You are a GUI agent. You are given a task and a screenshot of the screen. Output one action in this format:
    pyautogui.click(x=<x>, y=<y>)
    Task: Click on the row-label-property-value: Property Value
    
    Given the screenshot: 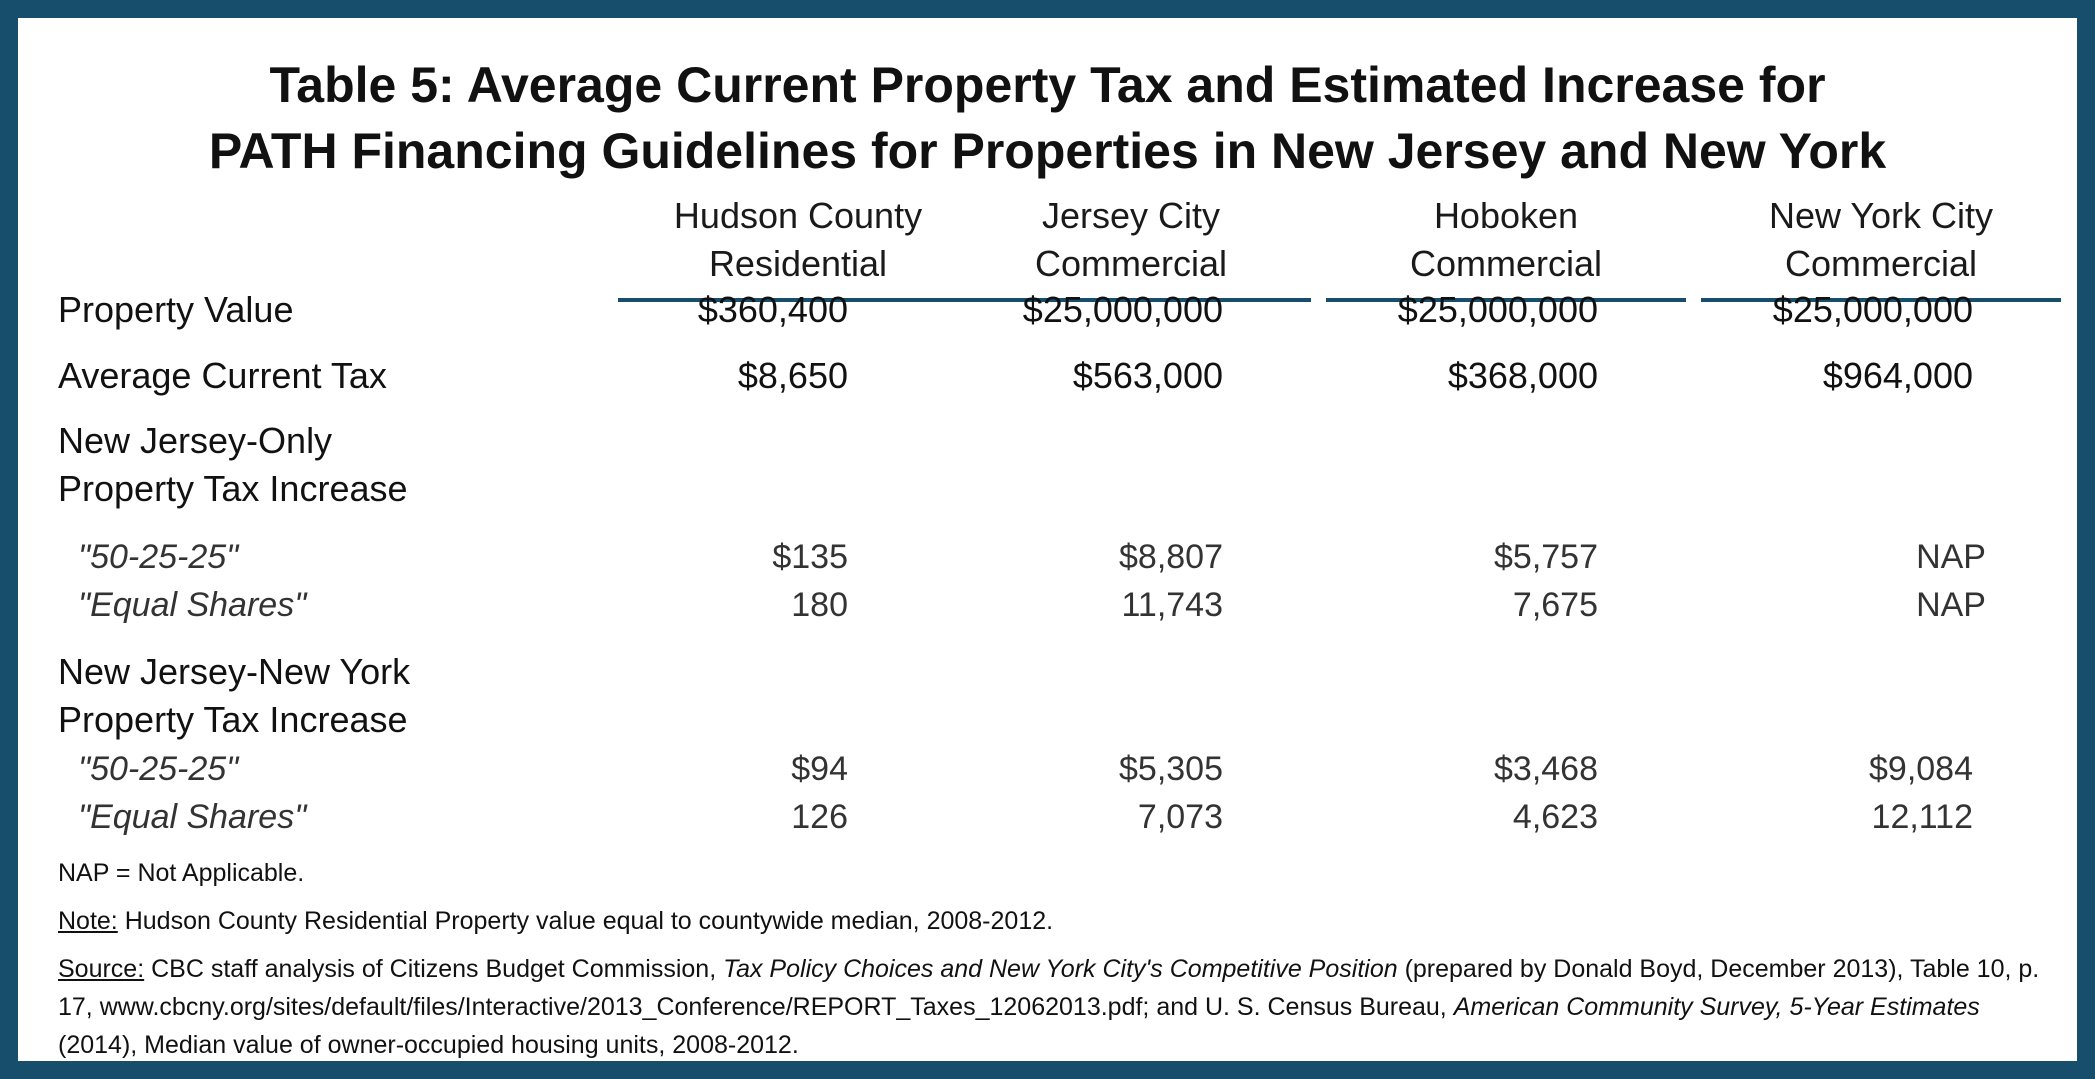 What is the action you would take?
    pyautogui.click(x=176, y=309)
    